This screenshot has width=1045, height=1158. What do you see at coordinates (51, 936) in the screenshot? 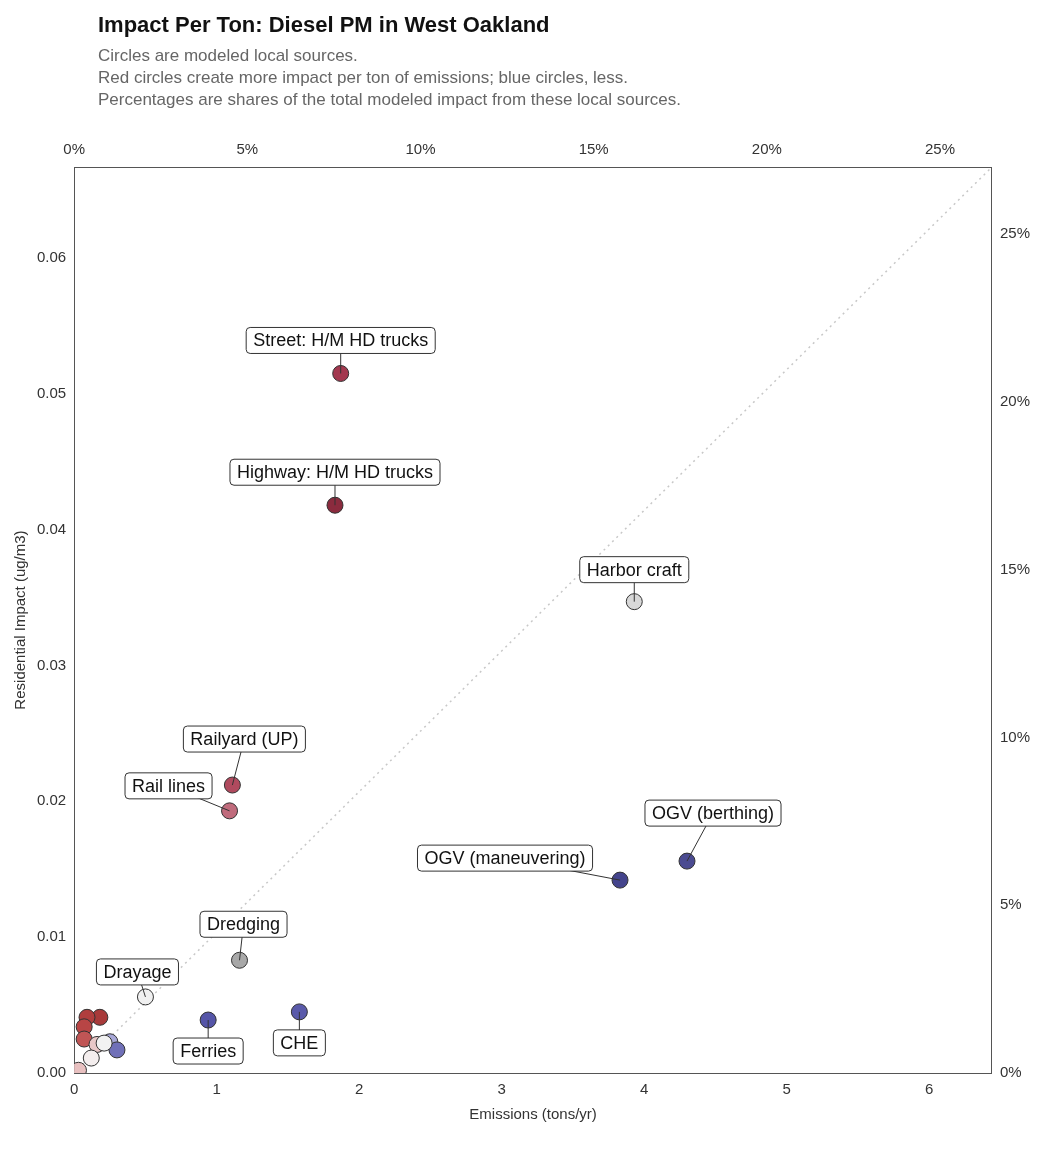
I see `y-tick-label: 0.01` at bounding box center [51, 936].